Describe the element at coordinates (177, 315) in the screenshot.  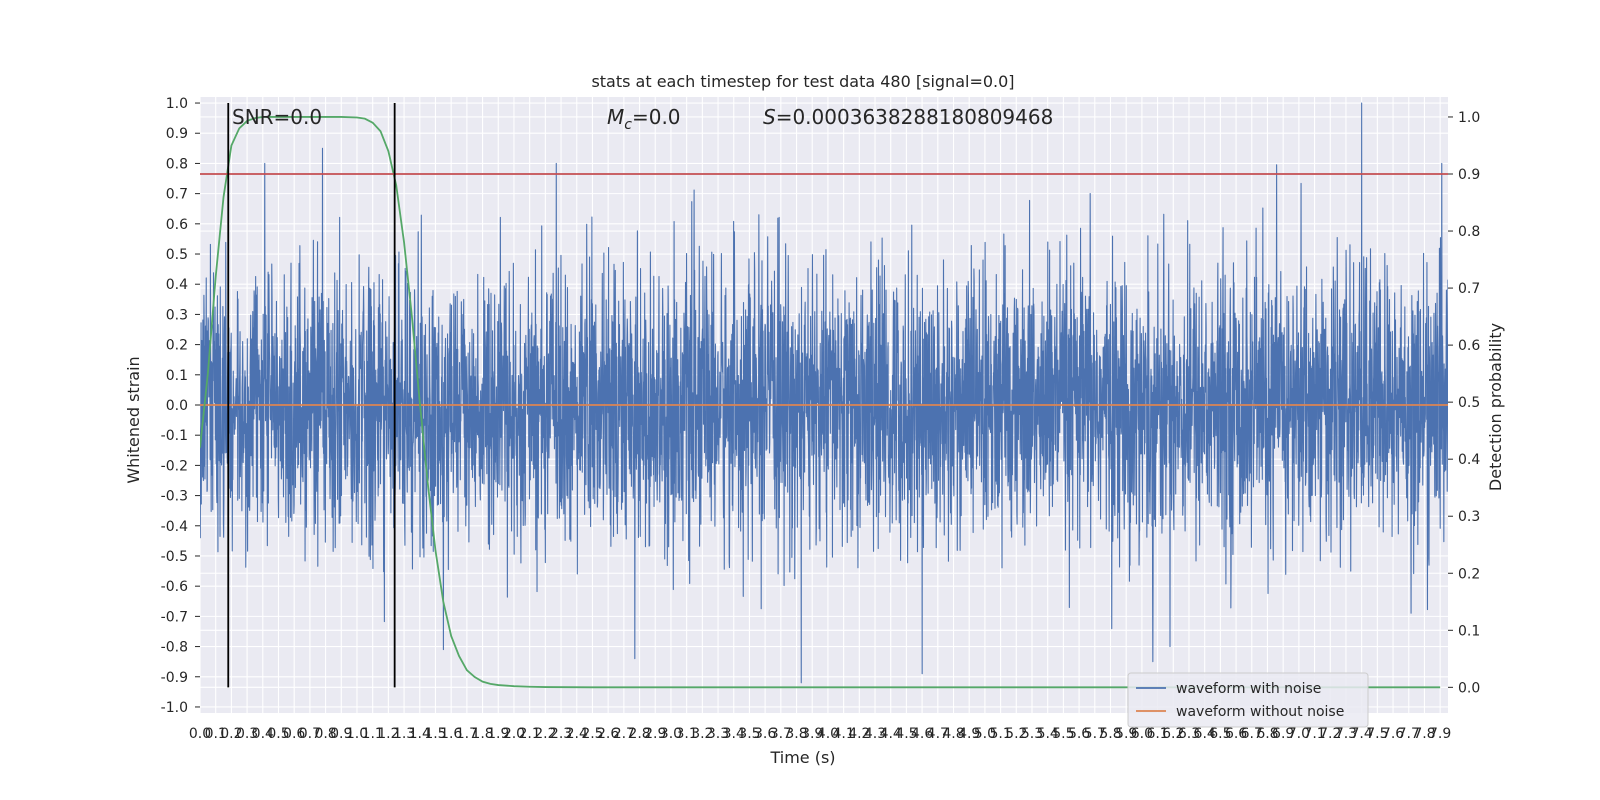
I see `left-y-tick-label: 0.3` at that location.